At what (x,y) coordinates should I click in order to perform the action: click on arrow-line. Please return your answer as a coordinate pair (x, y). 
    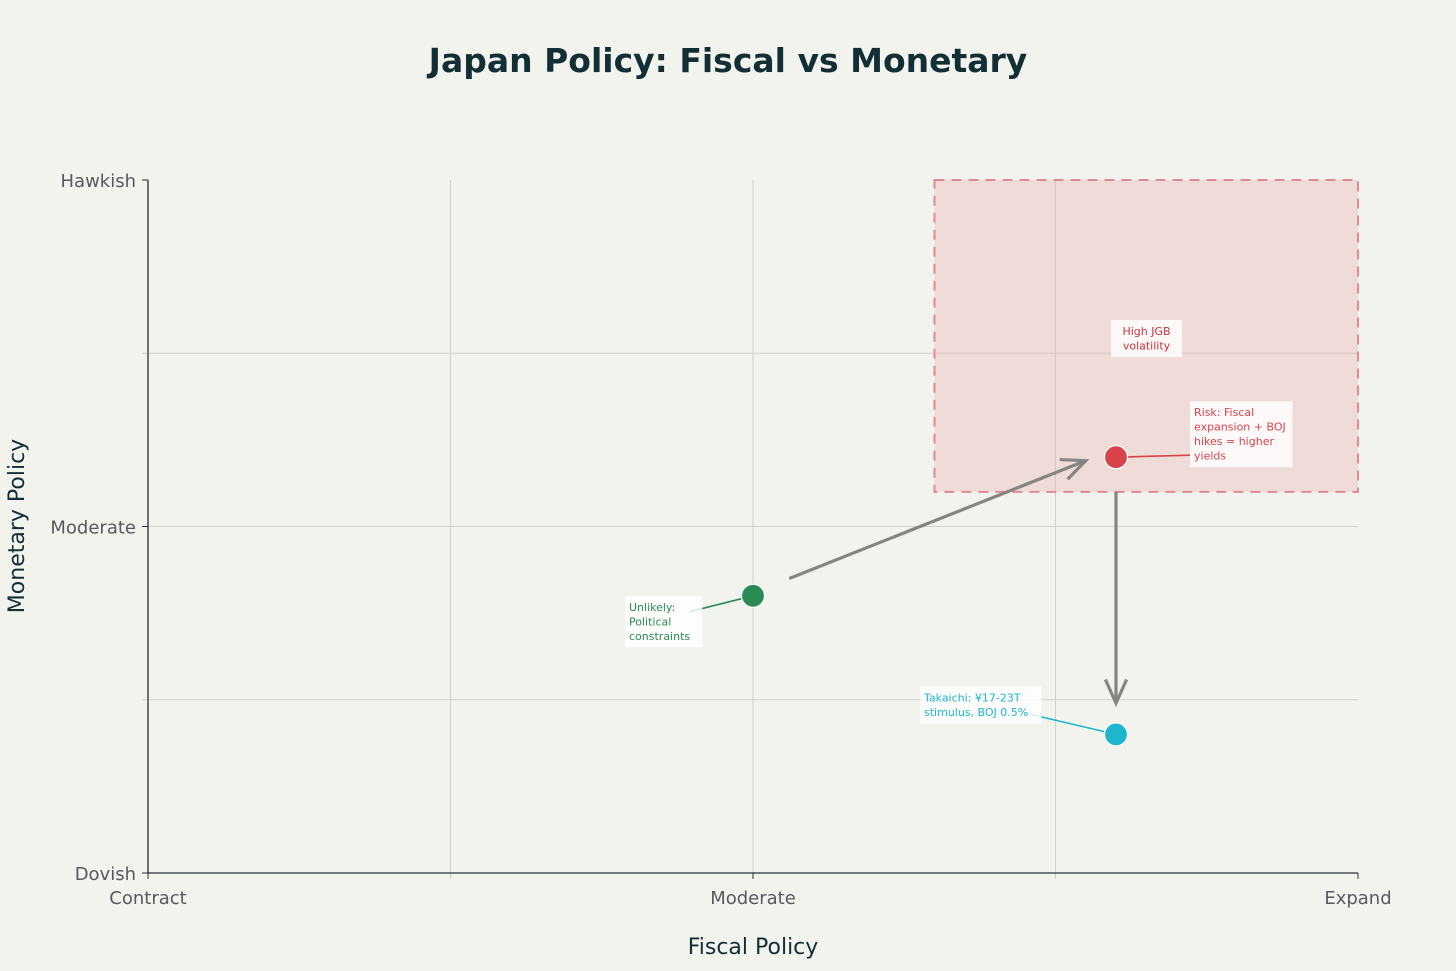
    Looking at the image, I should click on (935, 520).